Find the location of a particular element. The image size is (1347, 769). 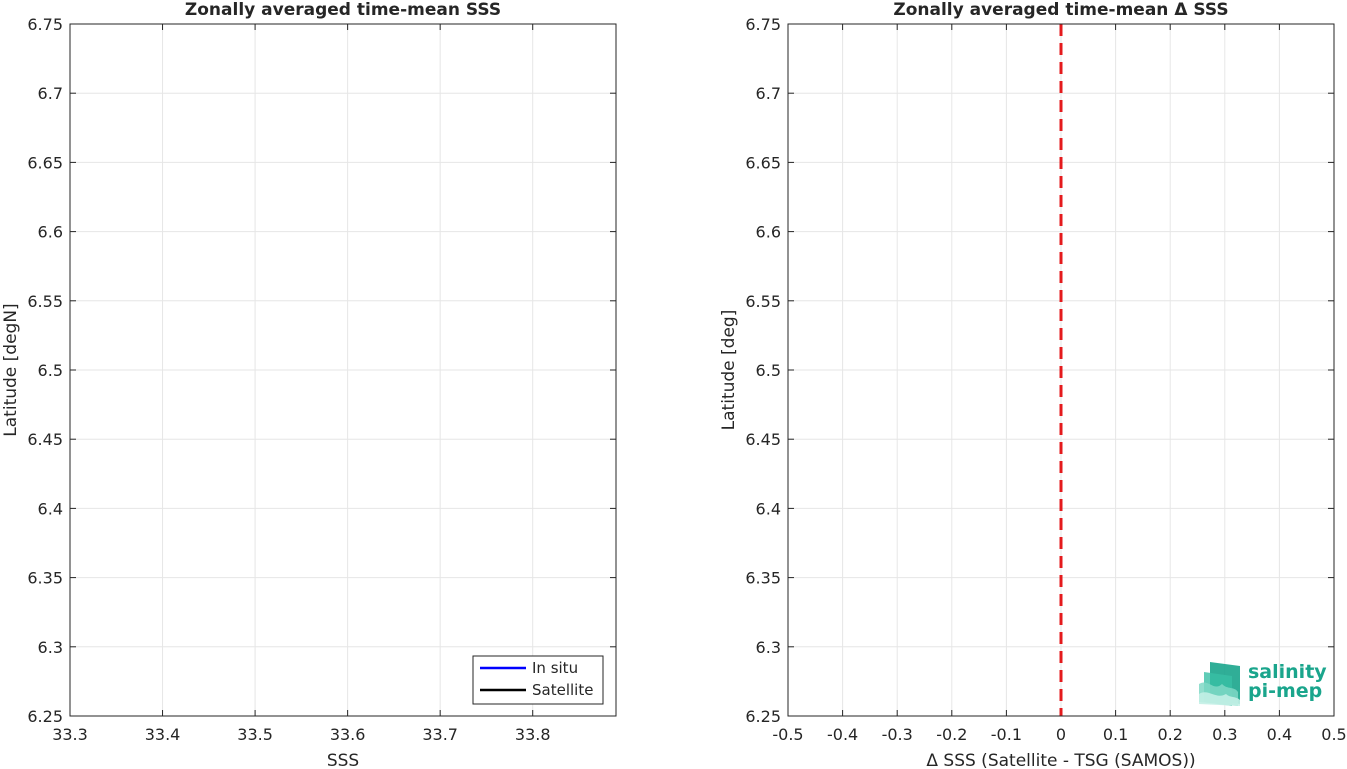

right-x-tick-label: 0.4 is located at coordinates (1279, 734).